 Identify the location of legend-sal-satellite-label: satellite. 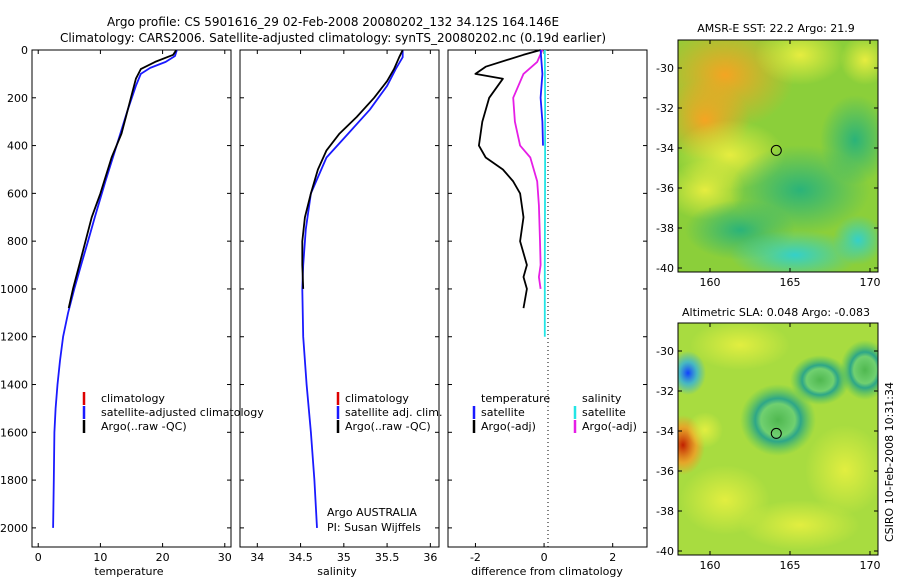
(604, 412).